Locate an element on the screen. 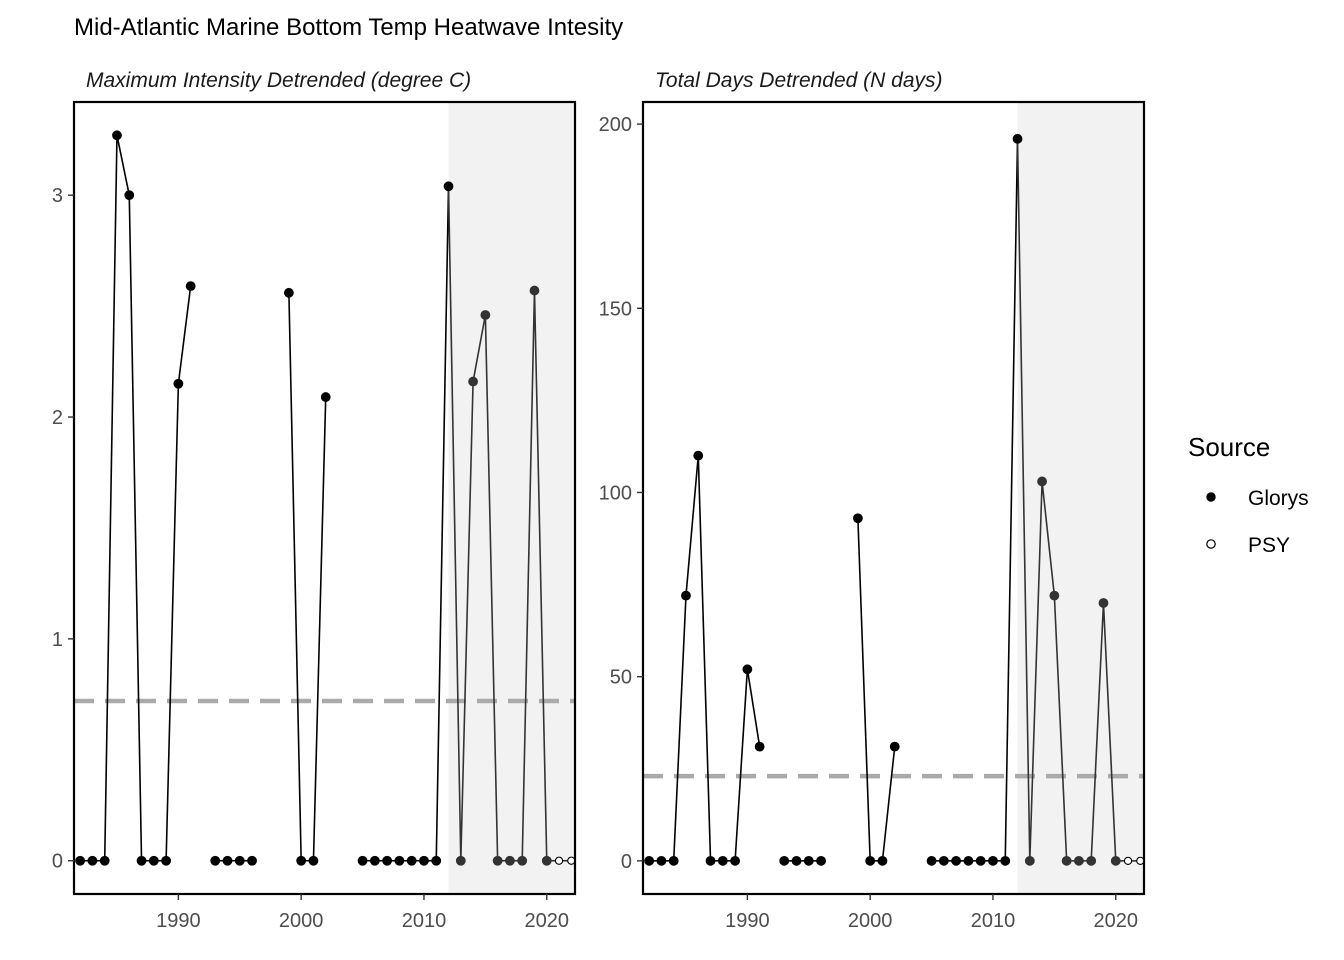 The image size is (1344, 960). y-tick-label: 150 is located at coordinates (615, 309).